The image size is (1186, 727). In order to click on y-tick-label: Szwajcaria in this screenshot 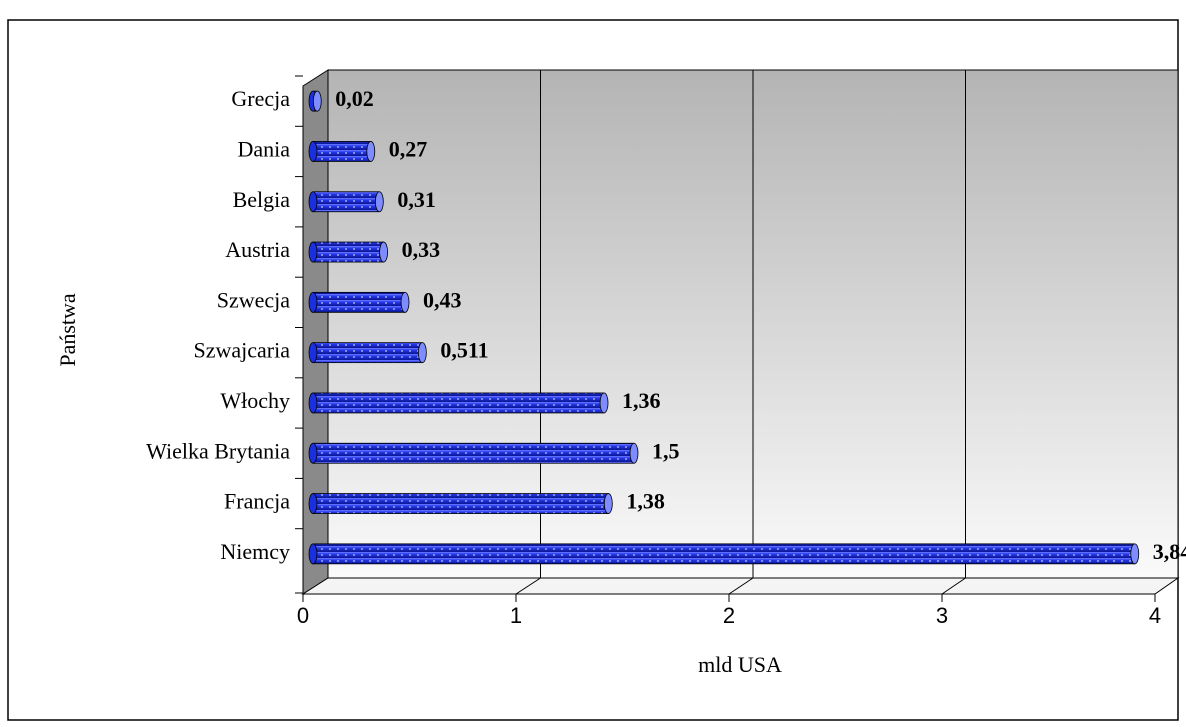, I will do `click(242, 350)`.